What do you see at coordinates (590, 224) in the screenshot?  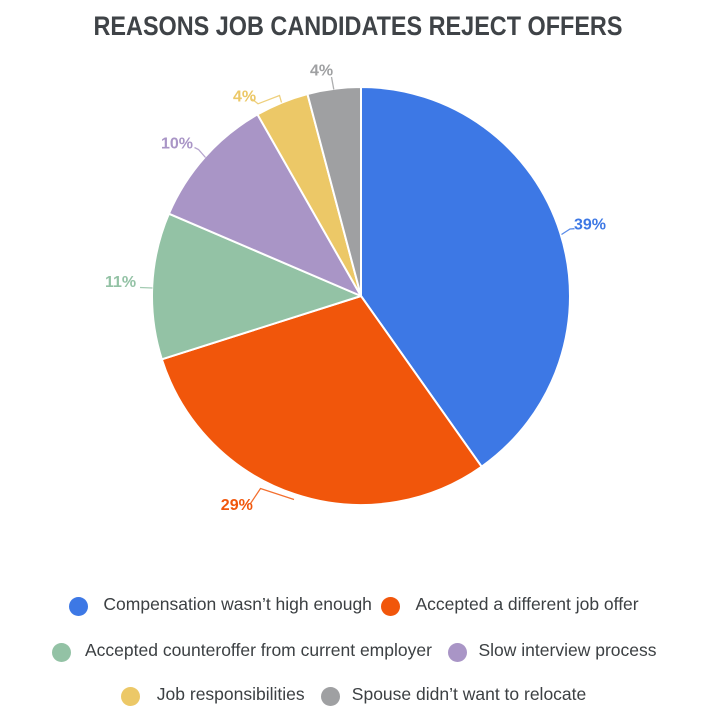 I see `svg-text: 39%` at bounding box center [590, 224].